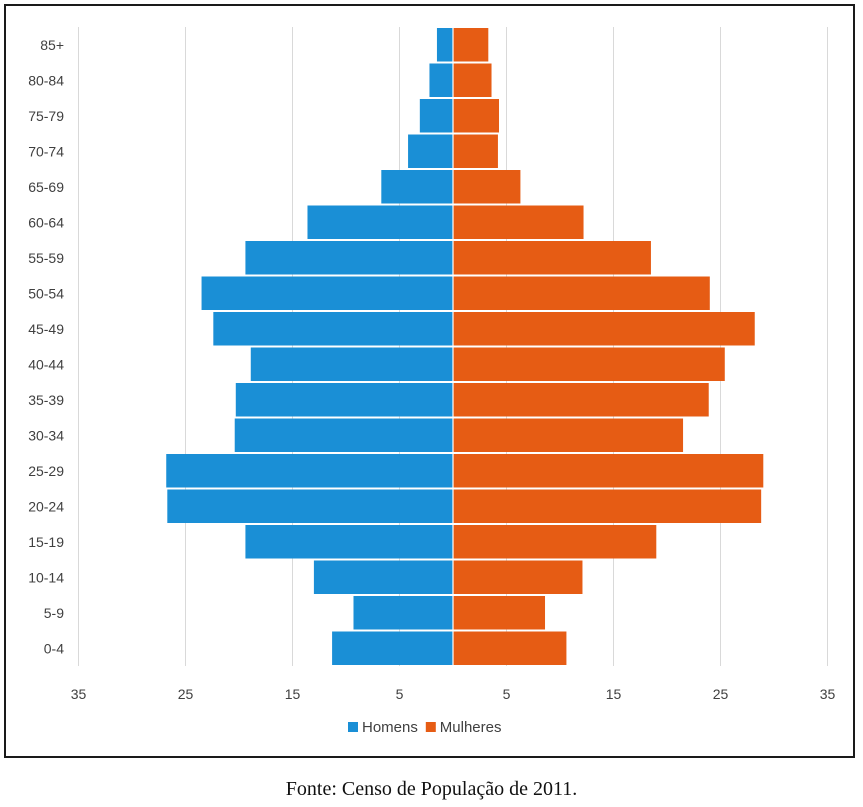 This screenshot has width=863, height=807. I want to click on y-tick-label: 20-24, so click(46, 506).